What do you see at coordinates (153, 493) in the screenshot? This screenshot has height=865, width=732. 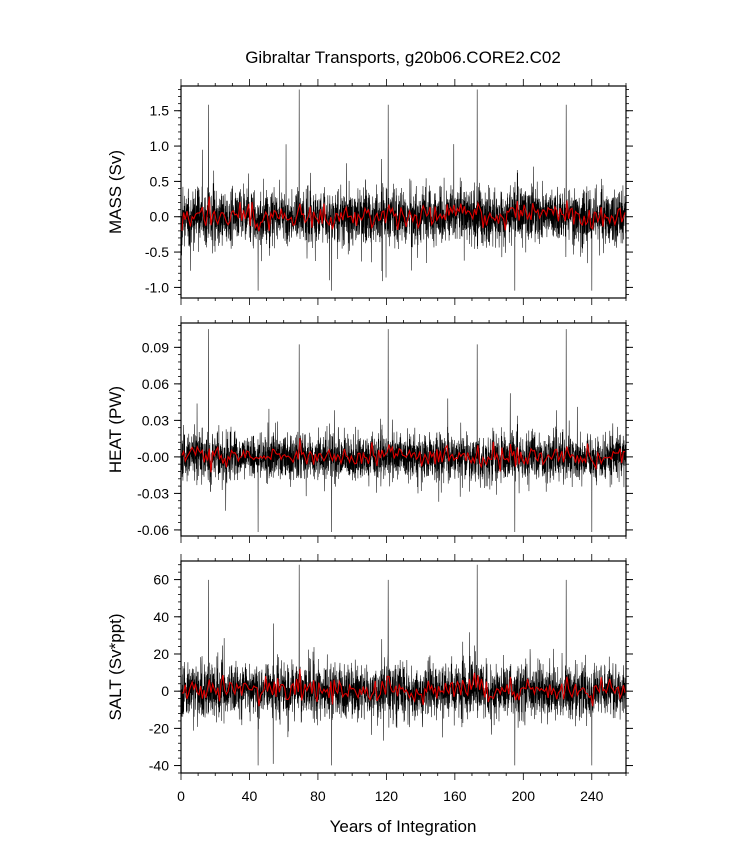 I see `y-tick-label: -0.03` at bounding box center [153, 493].